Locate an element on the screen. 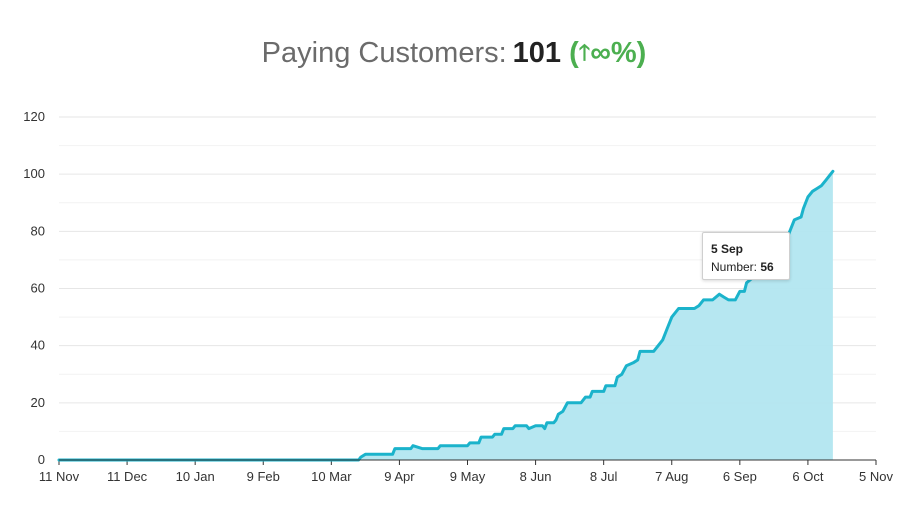 This screenshot has width=908, height=519. x-tick-label: 10 Jan is located at coordinates (195, 476).